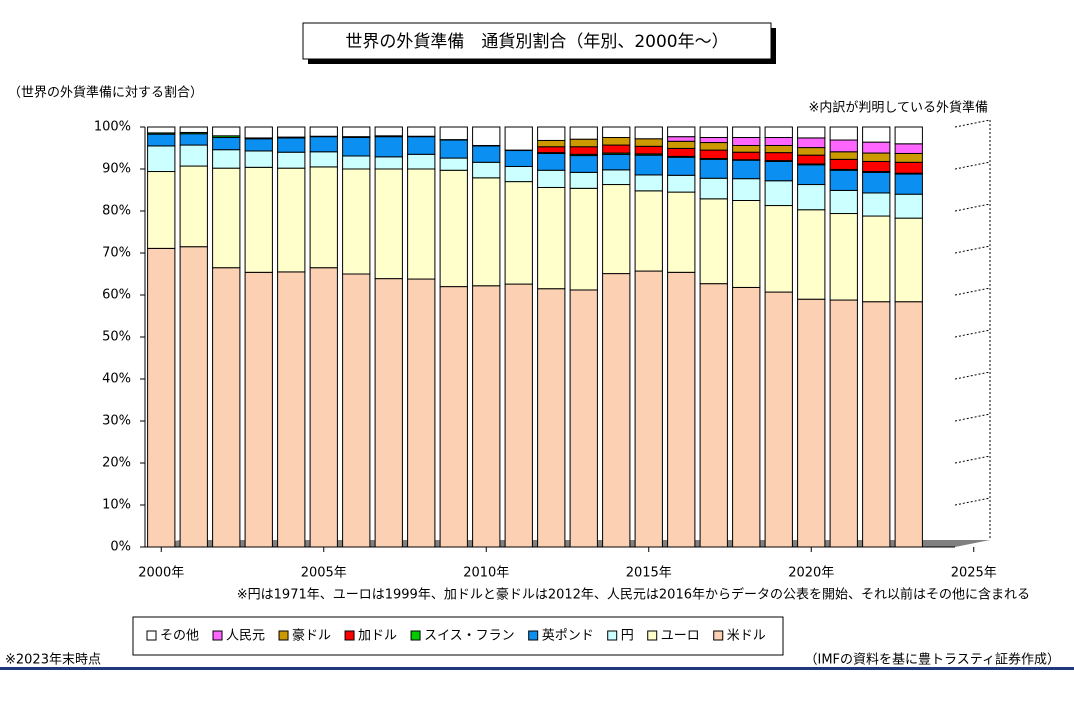 This screenshot has width=1074, height=707. I want to click on annotation: （IMFの資料を基に豊トラスティ証券作成）, so click(933, 660).